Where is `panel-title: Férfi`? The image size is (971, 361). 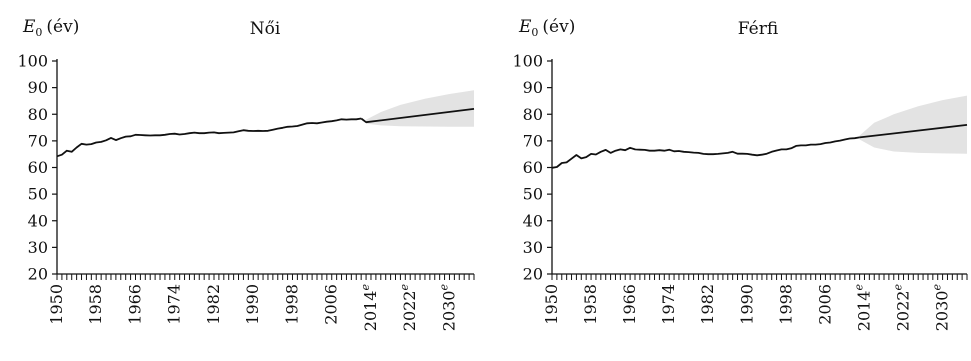
panel-title: Férfi is located at coordinates (758, 29).